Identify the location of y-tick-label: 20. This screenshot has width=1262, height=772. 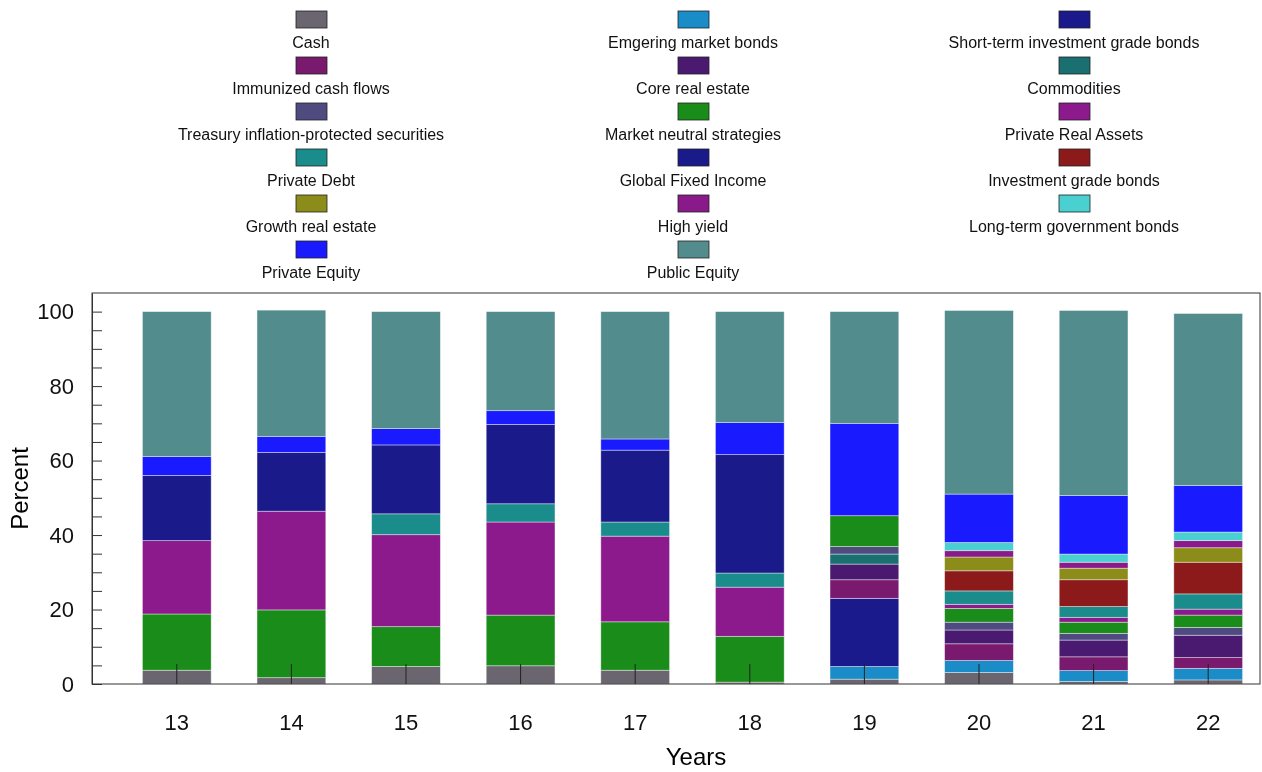
(61, 610).